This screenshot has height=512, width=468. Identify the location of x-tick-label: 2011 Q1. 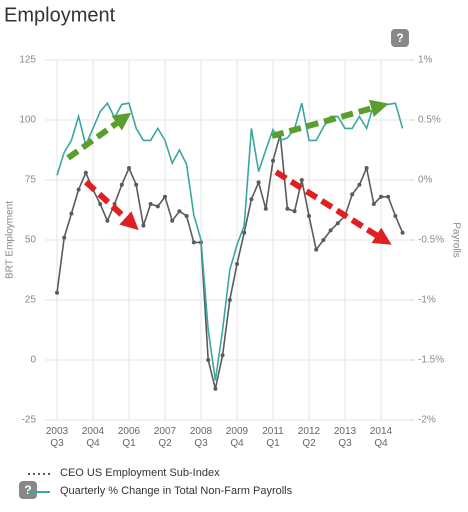
(273, 437).